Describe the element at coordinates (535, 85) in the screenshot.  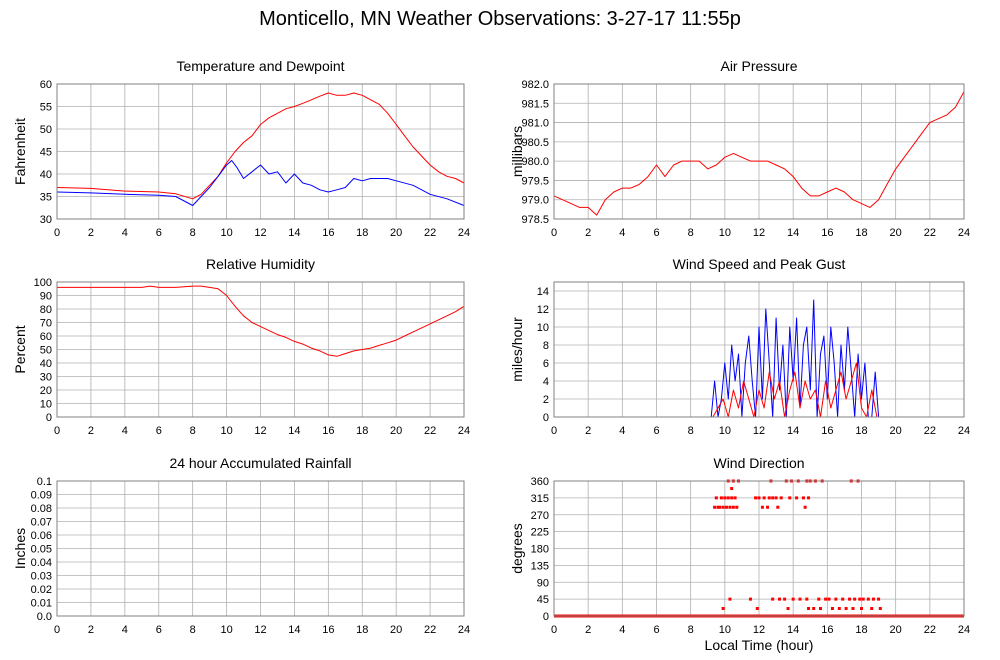
I see `y-tick-label: 982.0` at that location.